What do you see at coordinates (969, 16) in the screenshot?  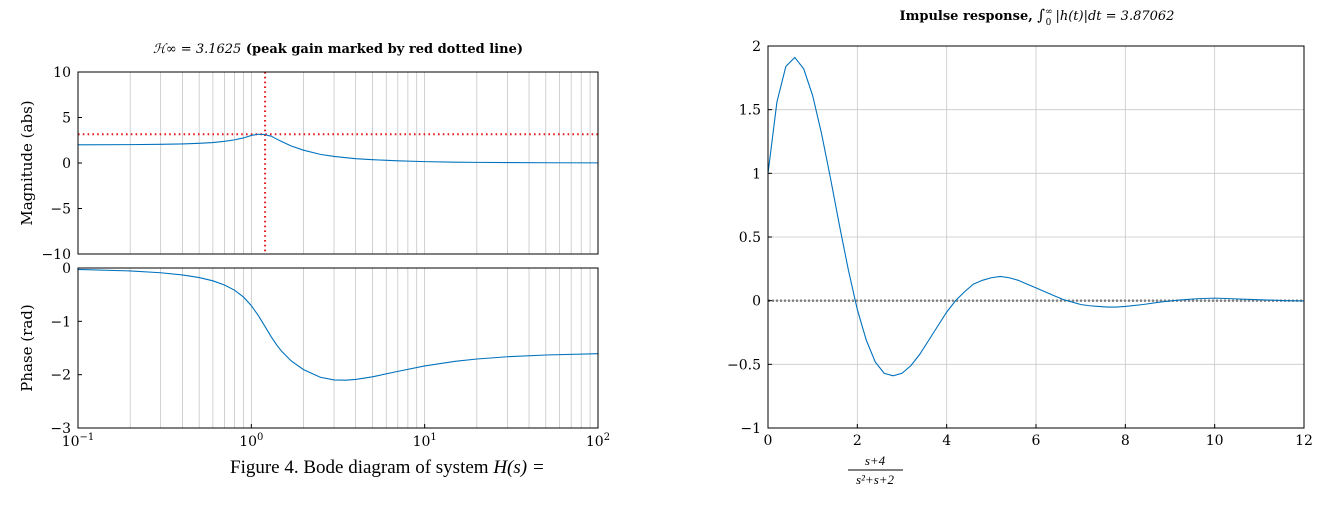 I see `impulse-title-text: Impulse response,` at bounding box center [969, 16].